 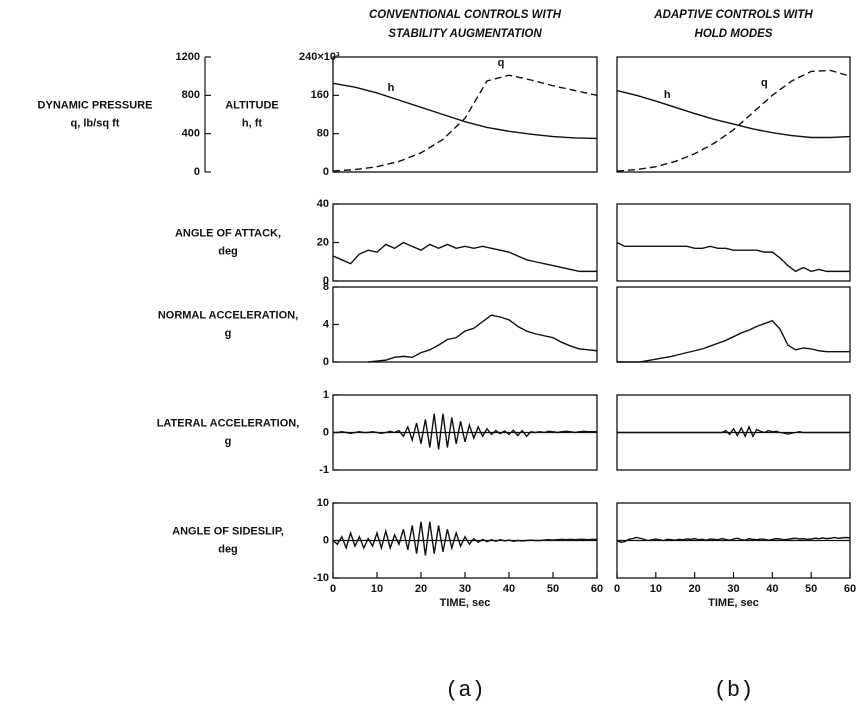 What do you see at coordinates (326, 287) in the screenshot?
I see `y-tick-label: 8` at bounding box center [326, 287].